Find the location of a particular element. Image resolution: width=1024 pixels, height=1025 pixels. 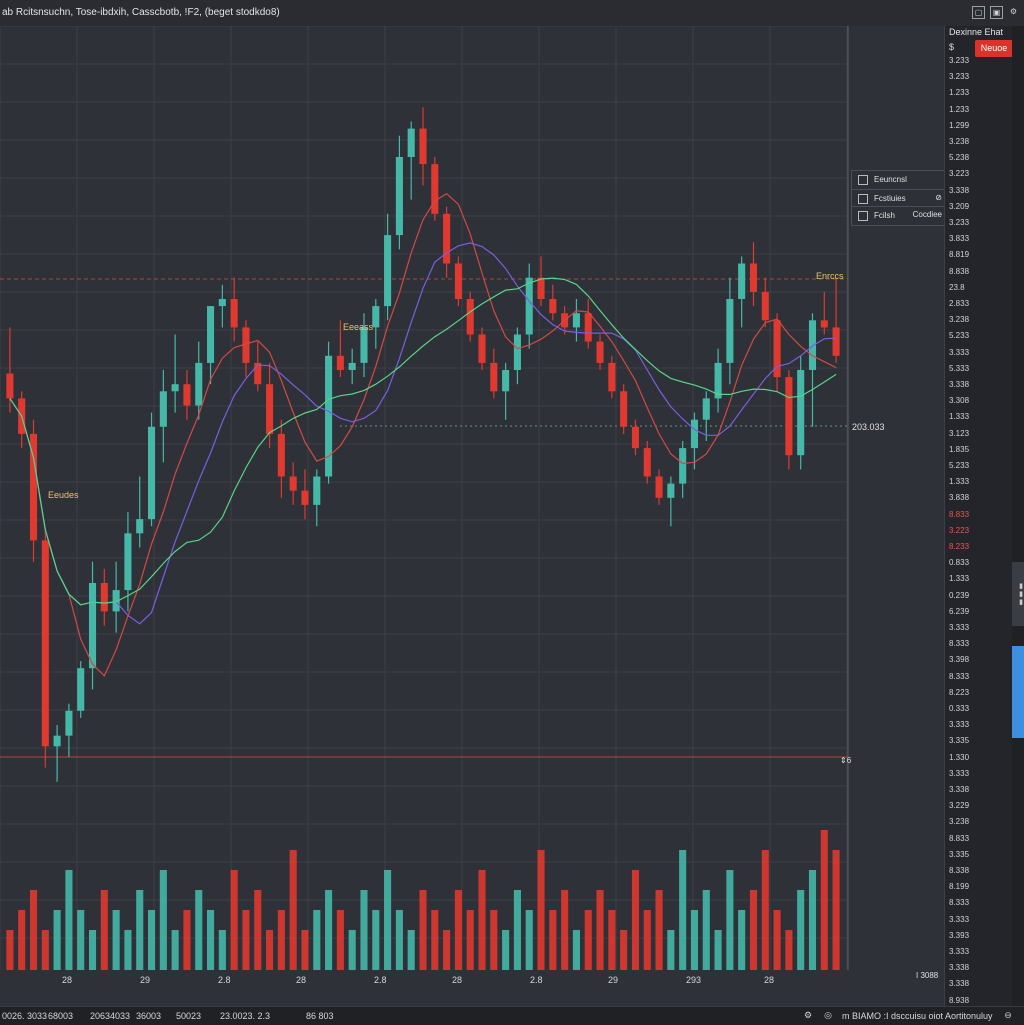

chart-annotation-b: Eeeass is located at coordinates (358, 327).